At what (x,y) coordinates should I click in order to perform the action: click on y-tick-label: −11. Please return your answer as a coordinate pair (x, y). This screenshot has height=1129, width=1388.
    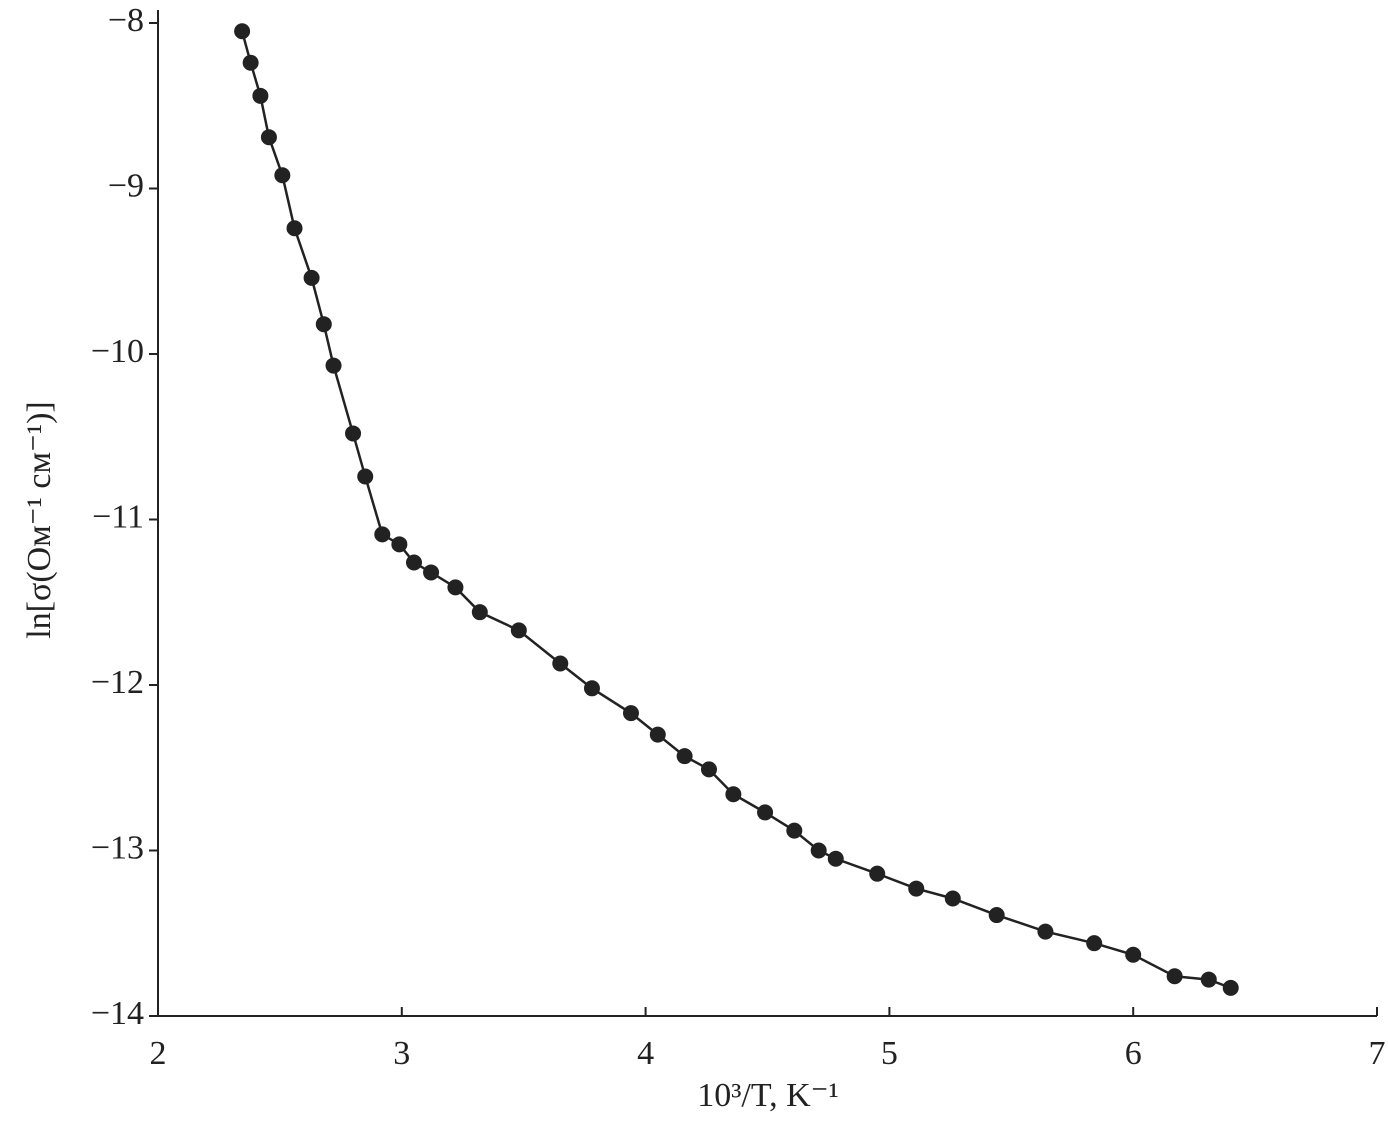
    Looking at the image, I should click on (118, 516).